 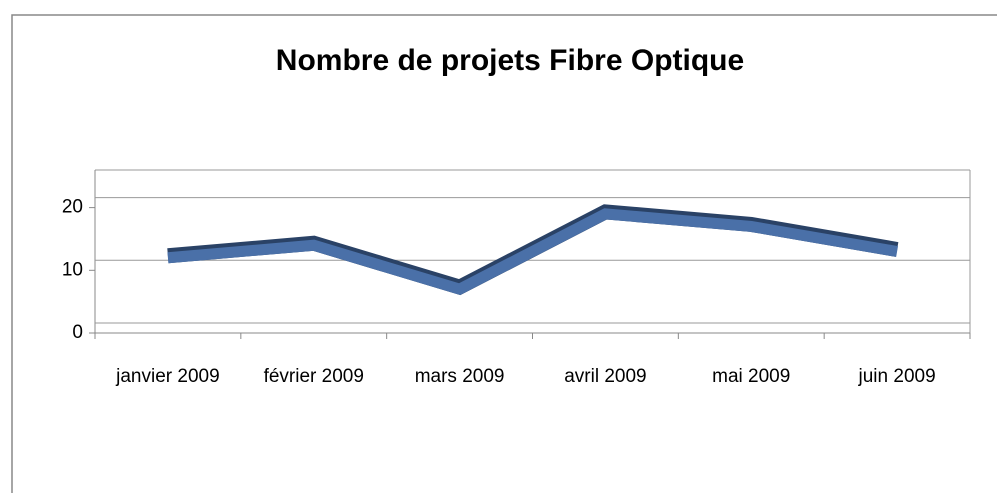 What do you see at coordinates (459, 376) in the screenshot?
I see `x-tick-label: mars 2009` at bounding box center [459, 376].